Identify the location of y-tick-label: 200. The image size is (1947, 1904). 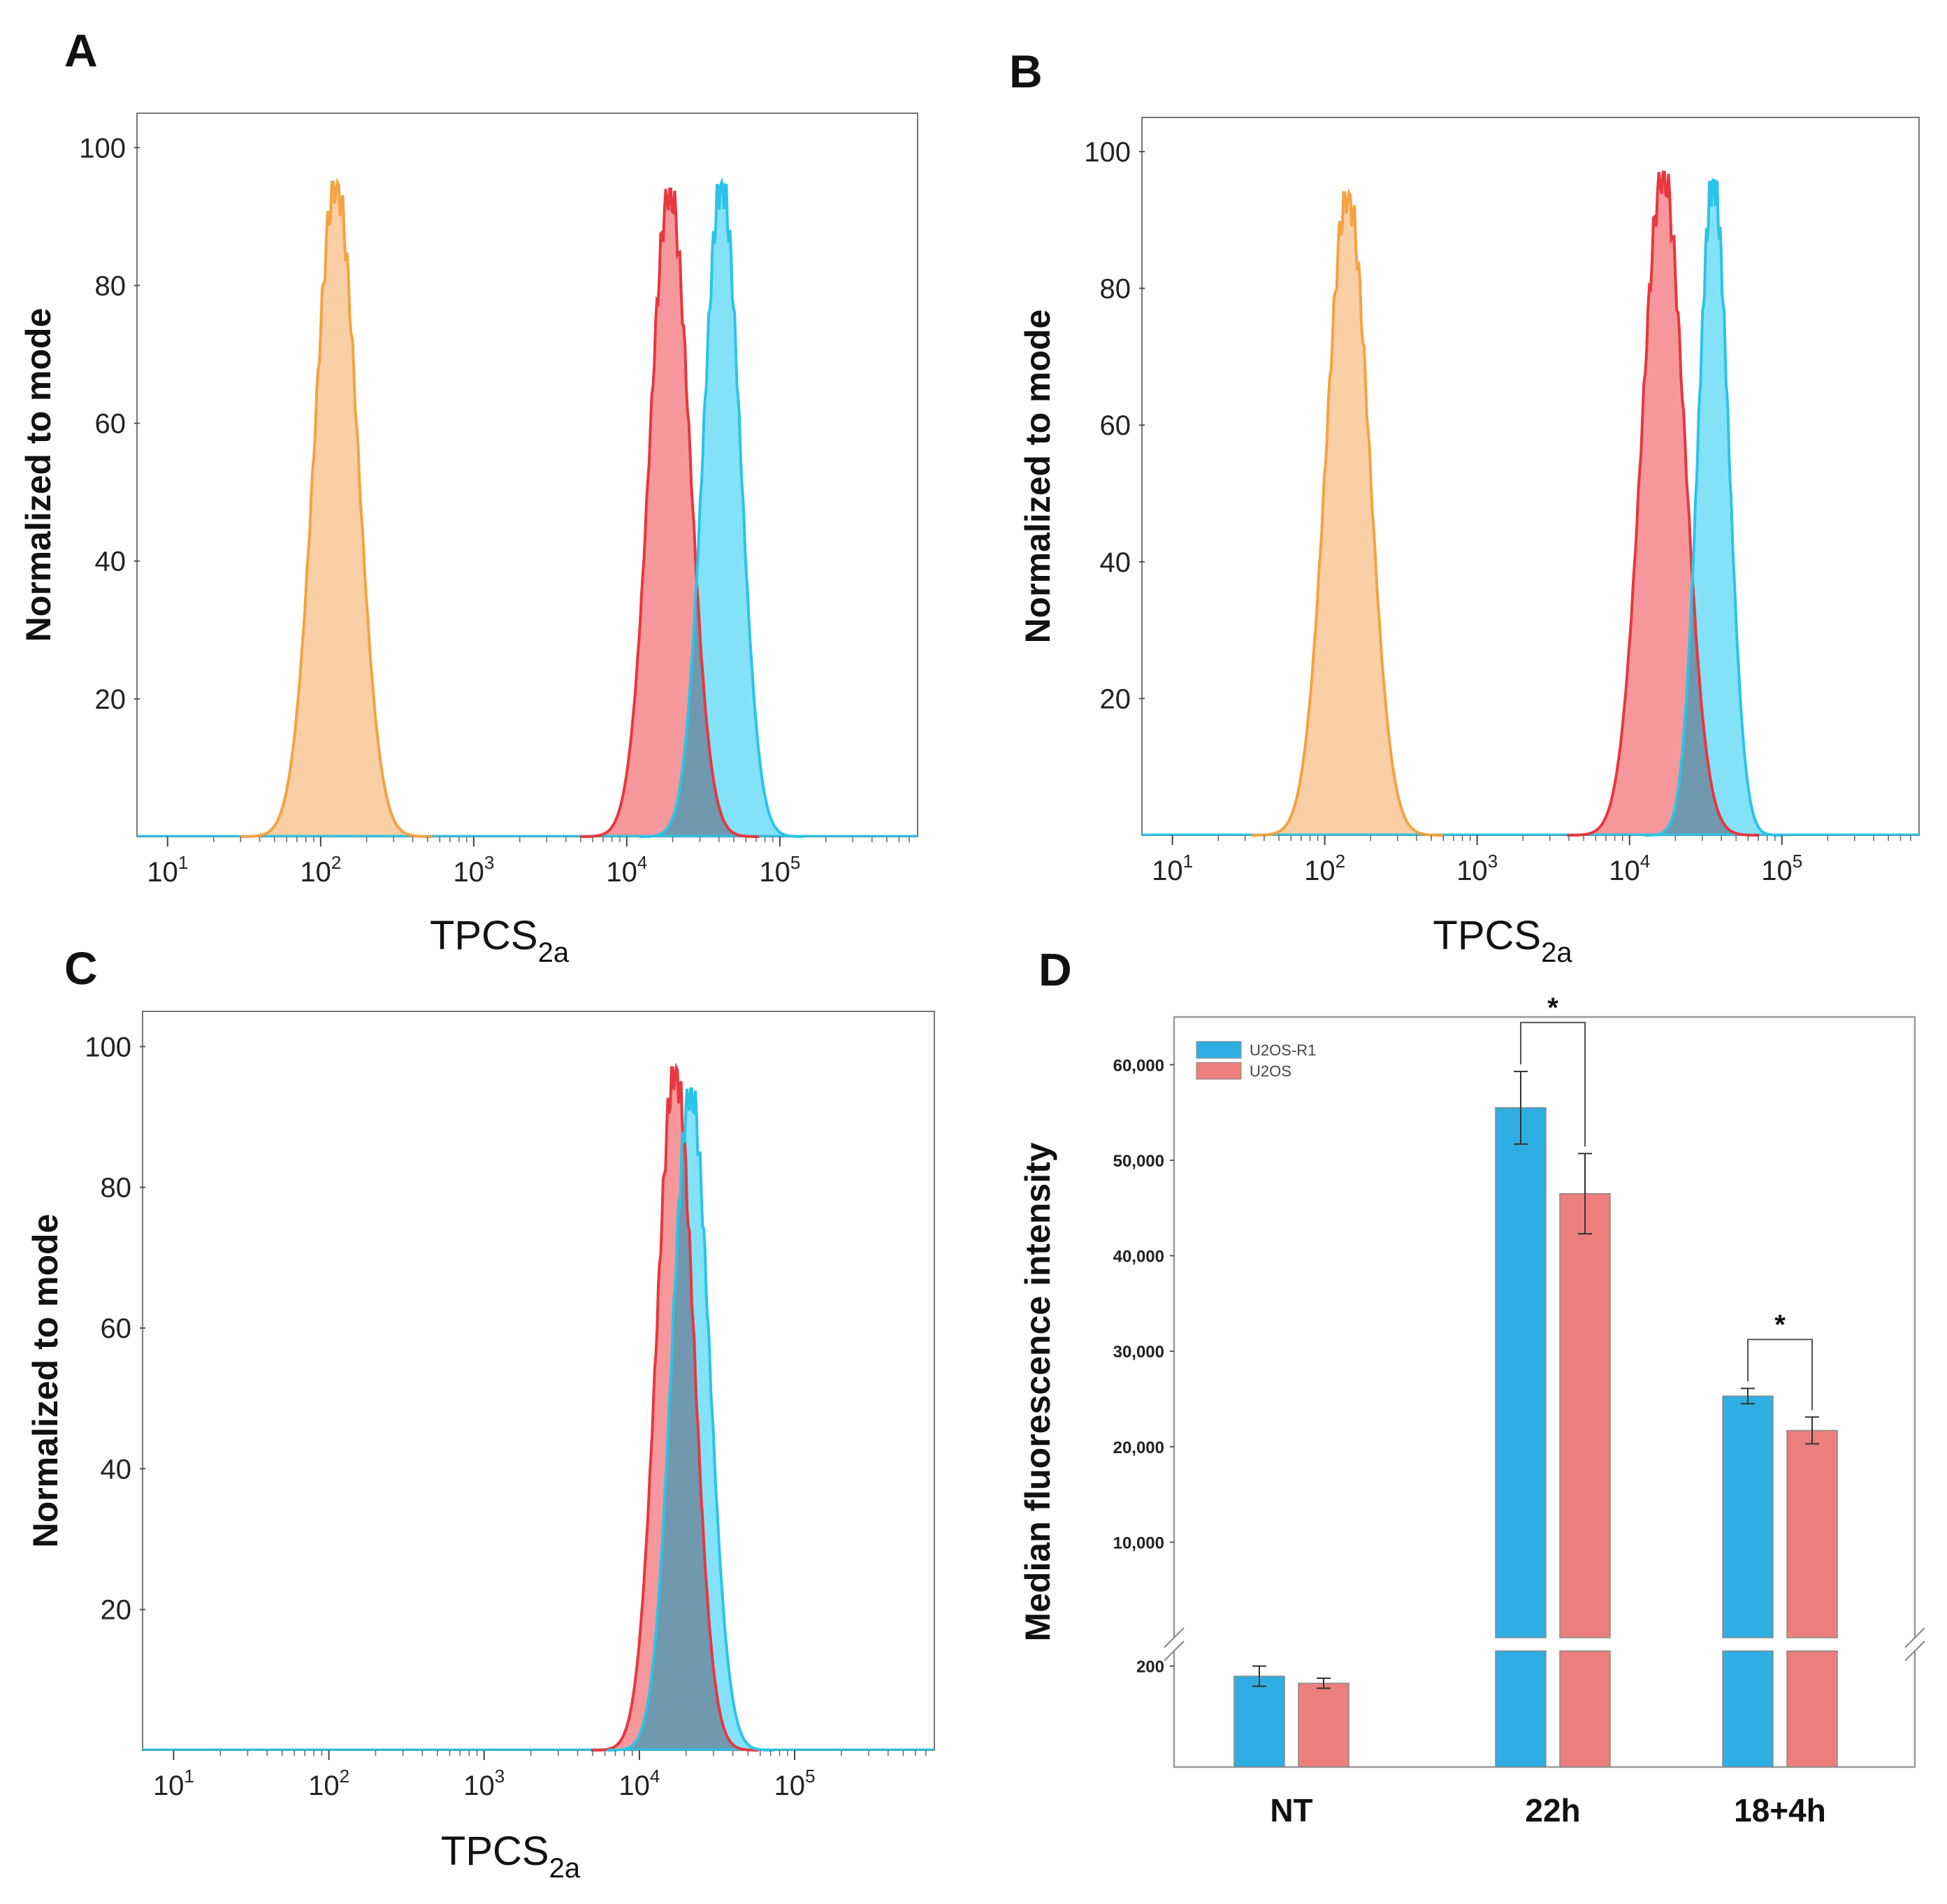
(1150, 1667).